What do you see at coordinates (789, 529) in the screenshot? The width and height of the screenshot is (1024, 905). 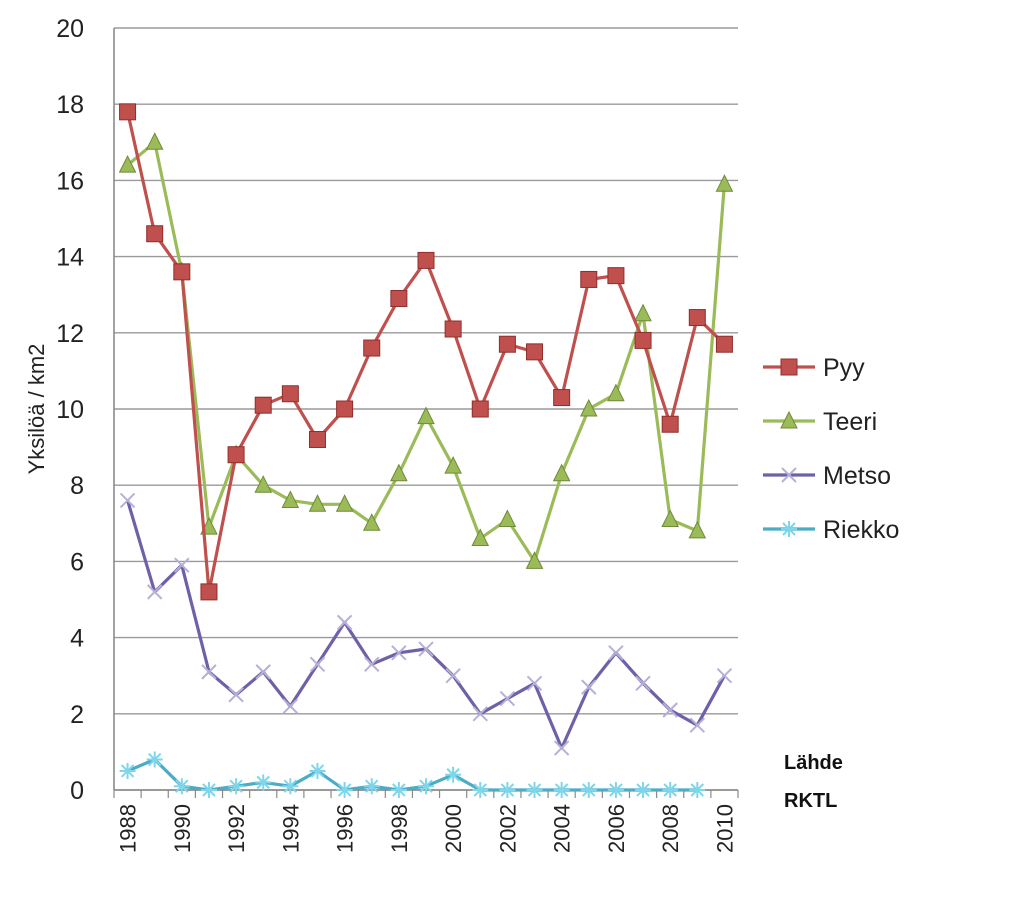 I see `legend-marker-riekko` at bounding box center [789, 529].